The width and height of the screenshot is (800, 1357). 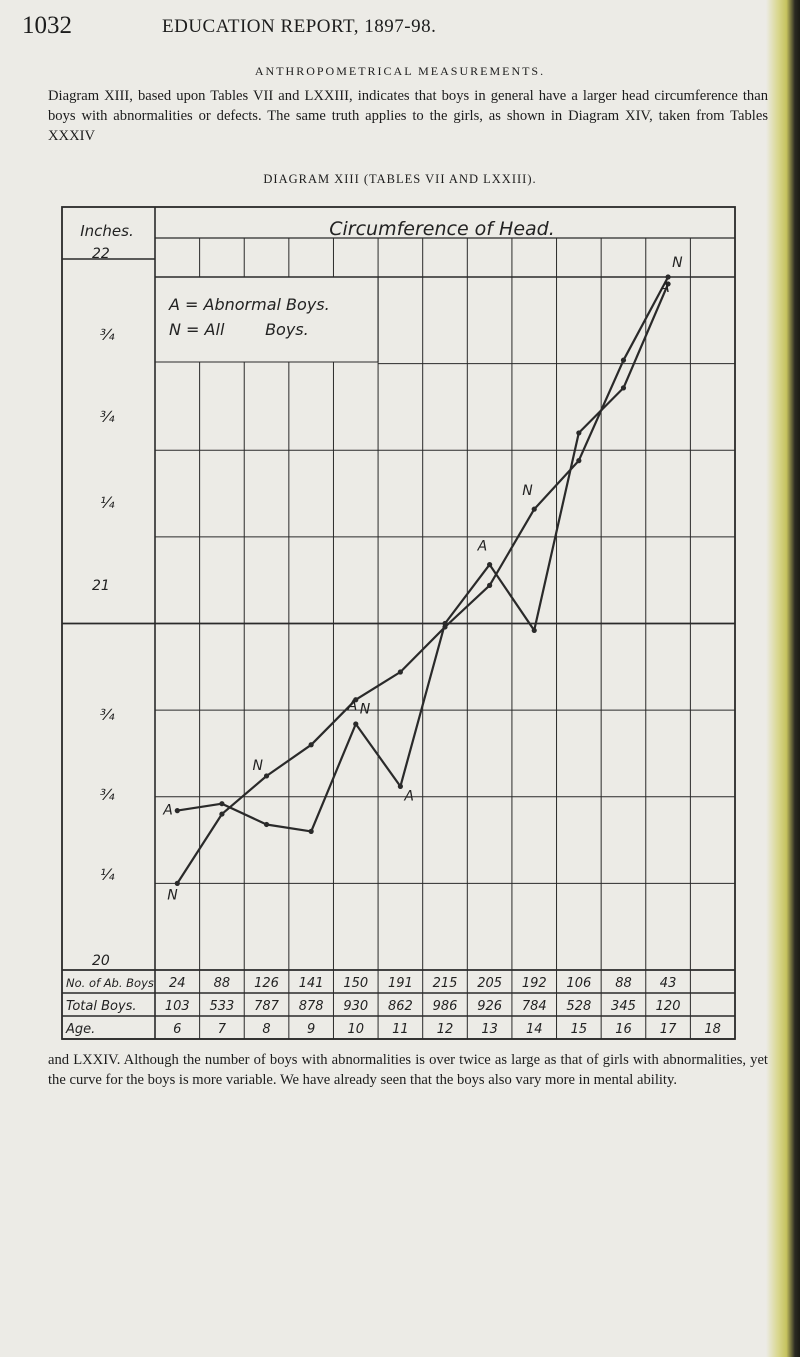 I want to click on table-cell: 862, so click(x=400, y=1006).